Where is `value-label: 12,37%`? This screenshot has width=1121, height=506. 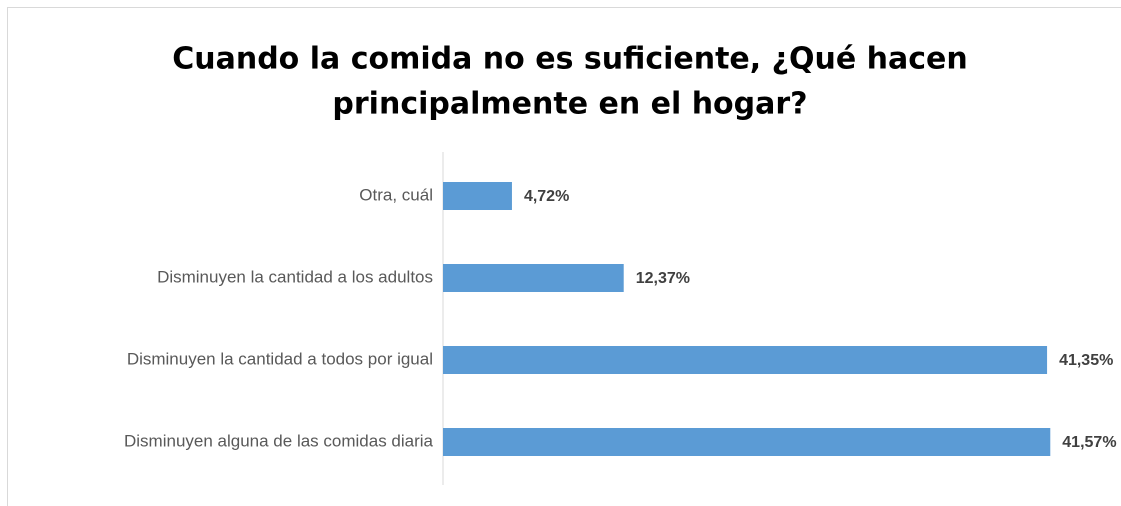
value-label: 12,37% is located at coordinates (663, 278).